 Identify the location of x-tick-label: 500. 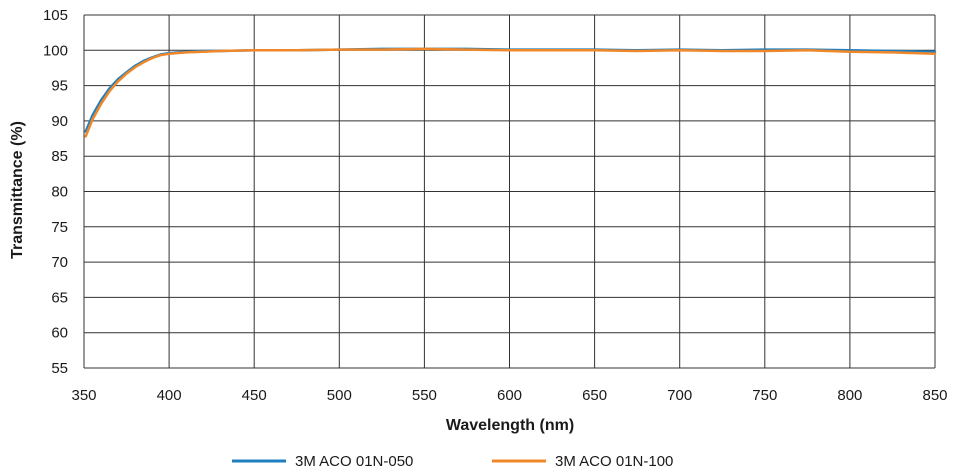
(339, 395).